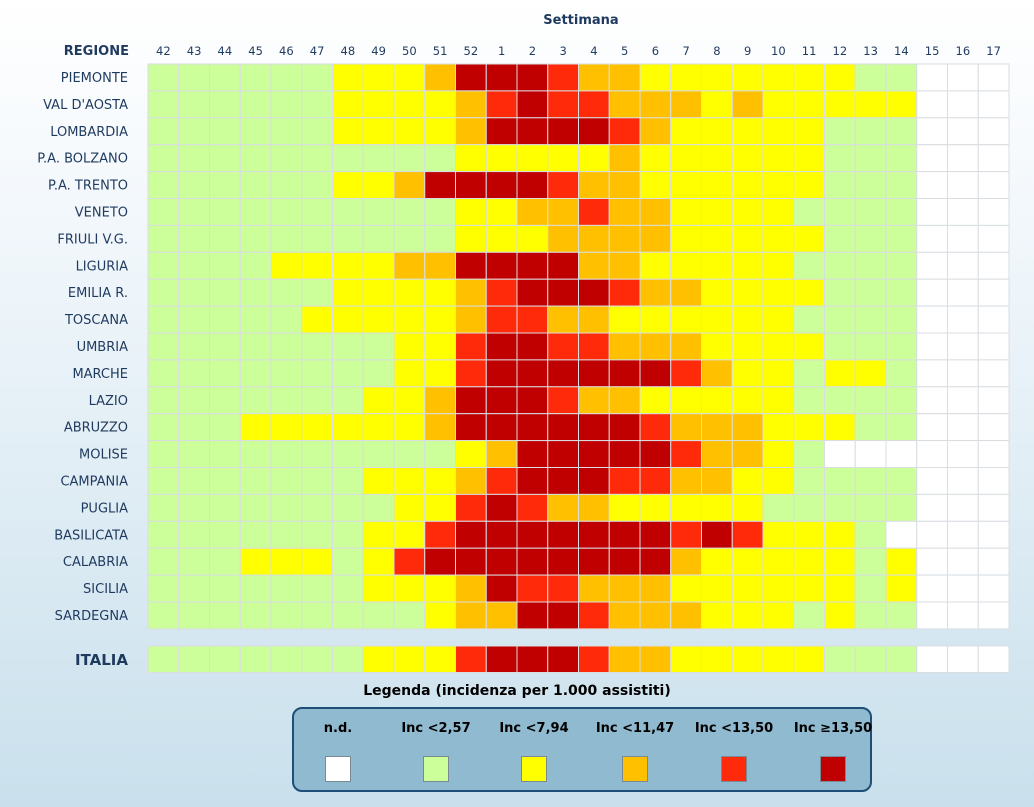  I want to click on week-label: 43, so click(194, 51).